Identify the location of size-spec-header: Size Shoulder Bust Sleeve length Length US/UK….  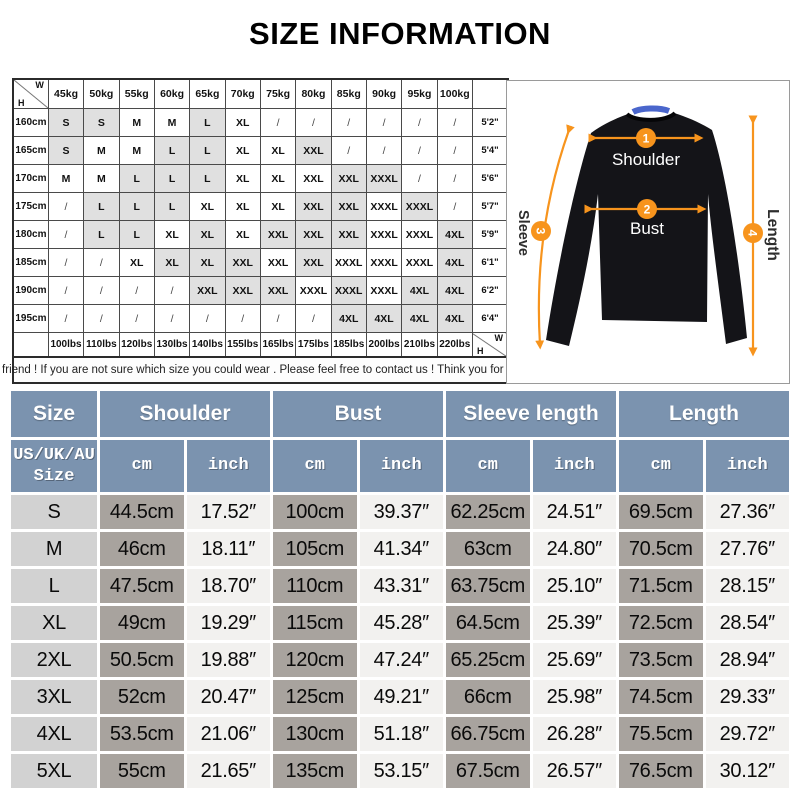
(400, 441).